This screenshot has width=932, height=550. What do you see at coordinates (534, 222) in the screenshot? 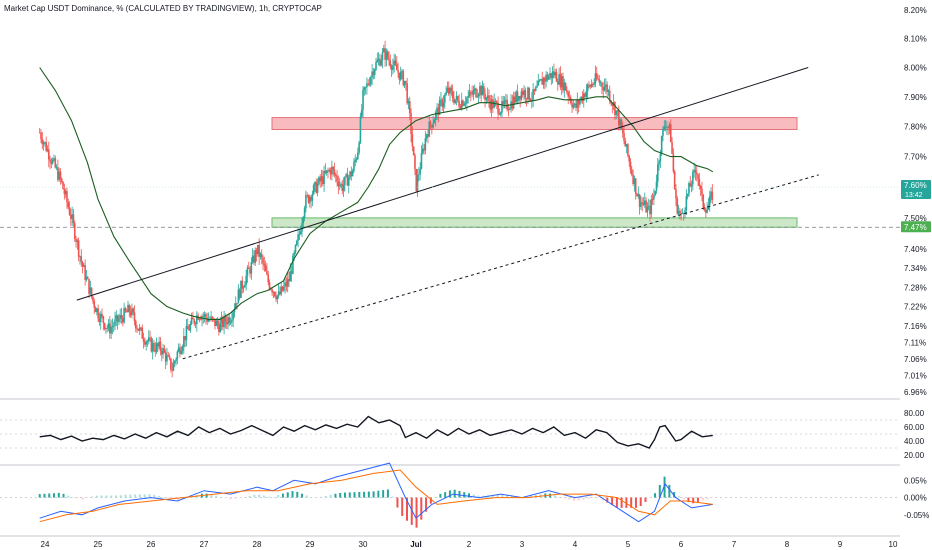
I see `support-zone` at bounding box center [534, 222].